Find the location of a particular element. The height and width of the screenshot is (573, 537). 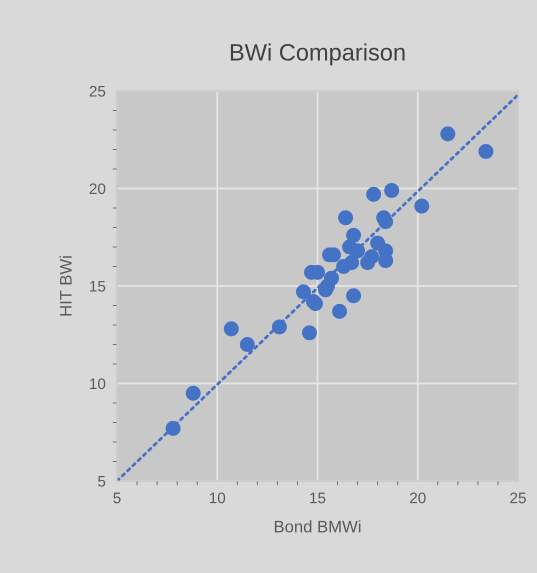

y-tick-label: 5 is located at coordinates (102, 481).